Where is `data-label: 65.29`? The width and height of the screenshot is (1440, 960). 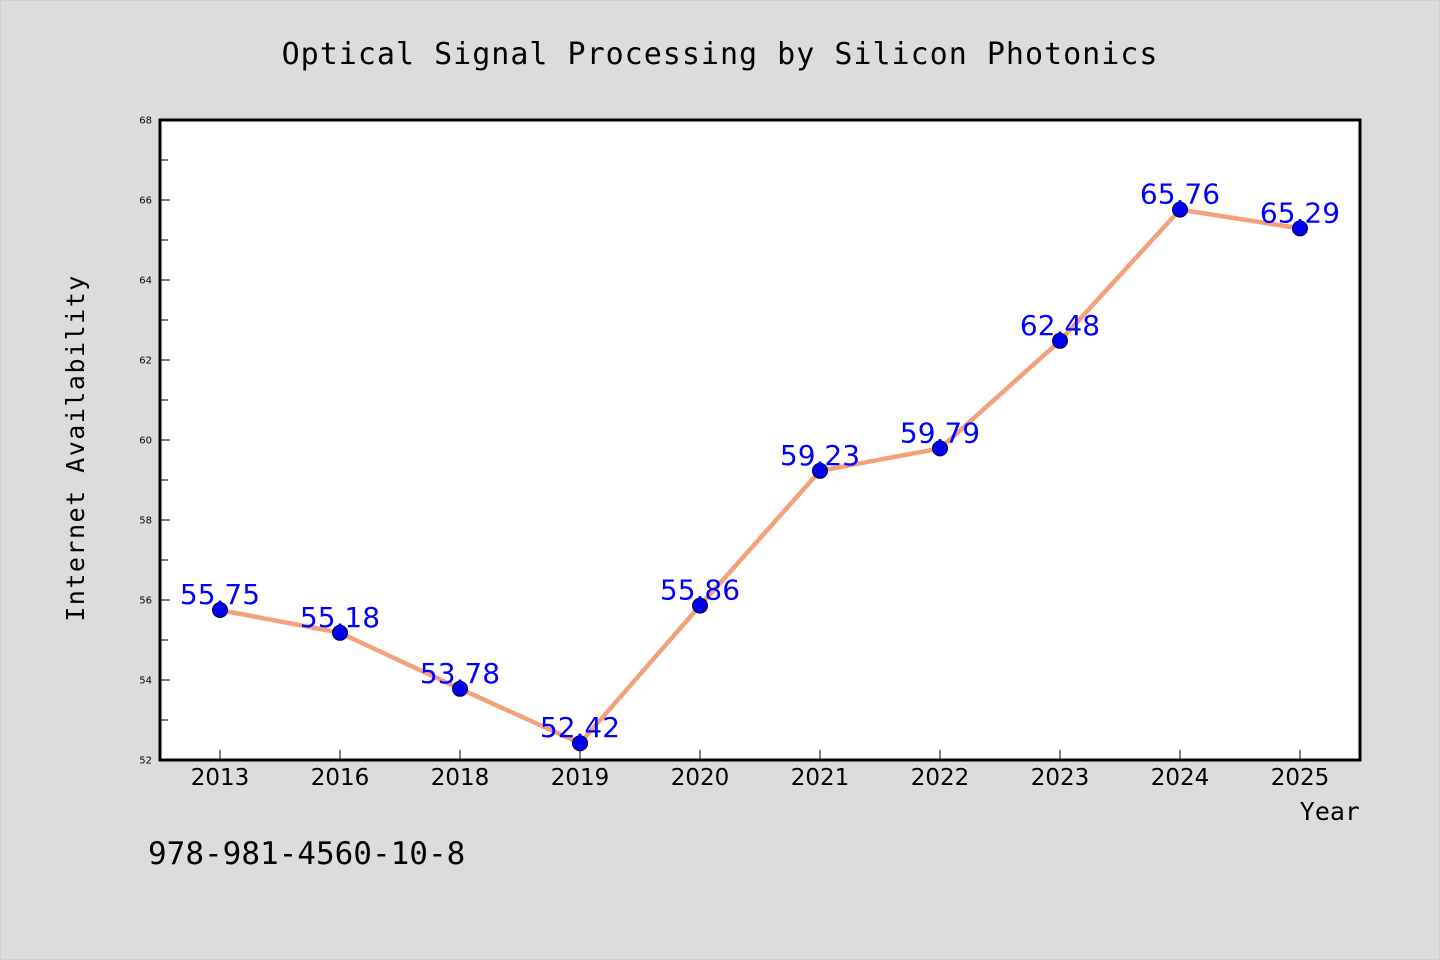
data-label: 65.29 is located at coordinates (1300, 212).